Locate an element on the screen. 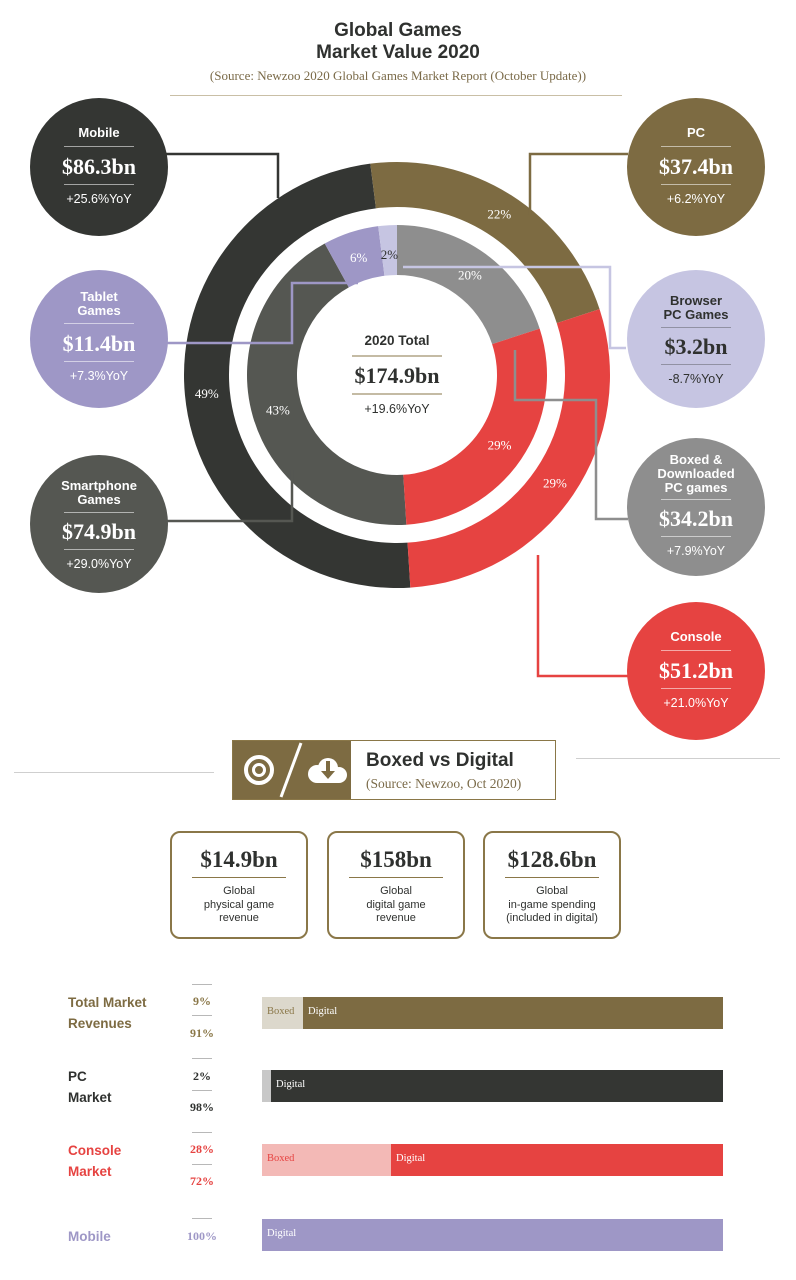 The height and width of the screenshot is (1280, 796). bubble-console-name: Console is located at coordinates (696, 636).